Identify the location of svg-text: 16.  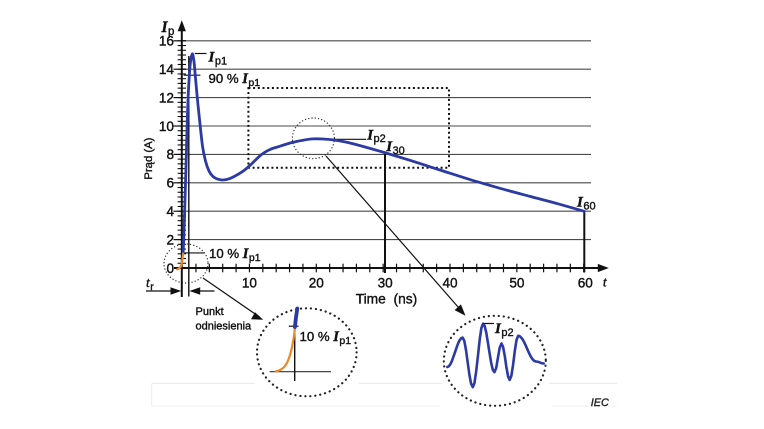
(166, 41).